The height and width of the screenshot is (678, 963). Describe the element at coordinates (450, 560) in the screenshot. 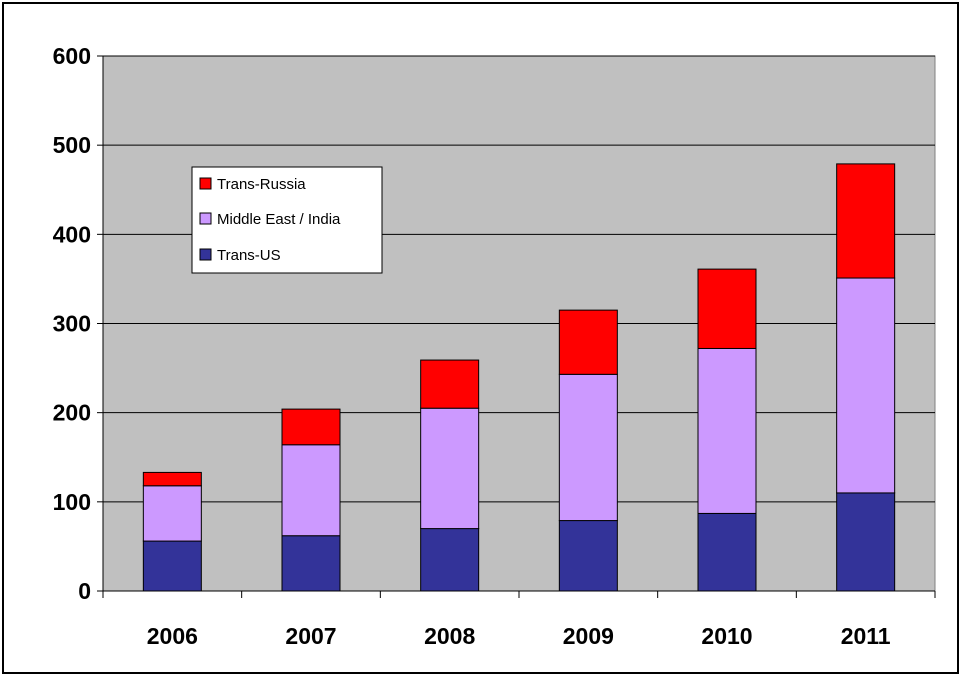

I see `bar-segment-trans-us-2008` at that location.